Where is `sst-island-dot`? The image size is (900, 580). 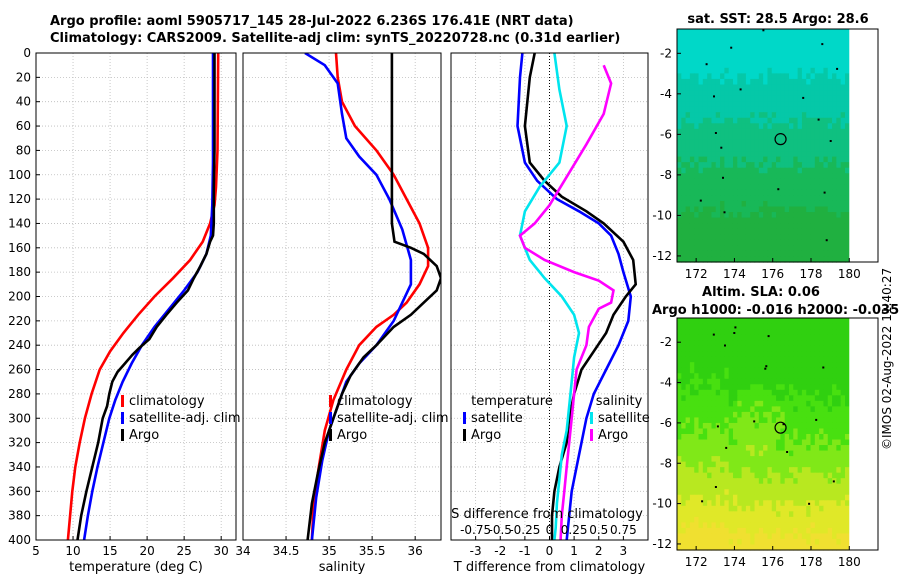 sst-island-dot is located at coordinates (731, 47).